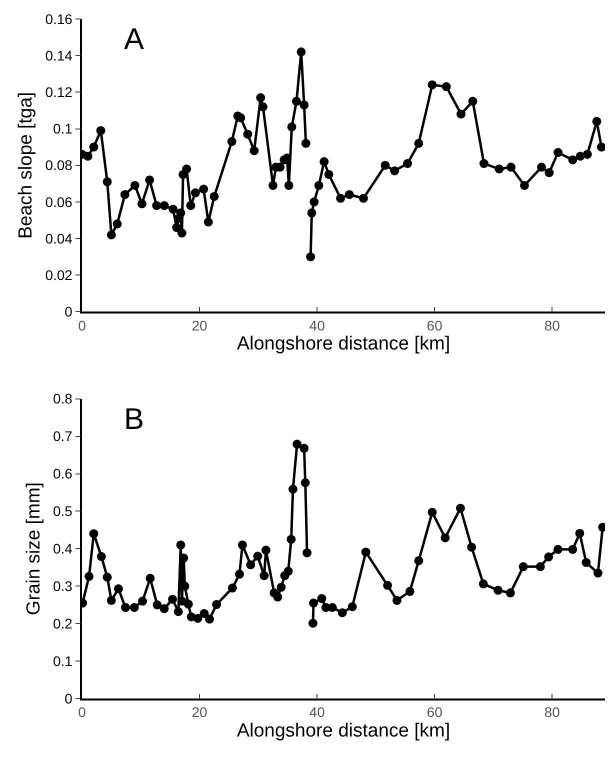  What do you see at coordinates (59, 165) in the screenshot?
I see `y-tick-label: 0.08` at bounding box center [59, 165].